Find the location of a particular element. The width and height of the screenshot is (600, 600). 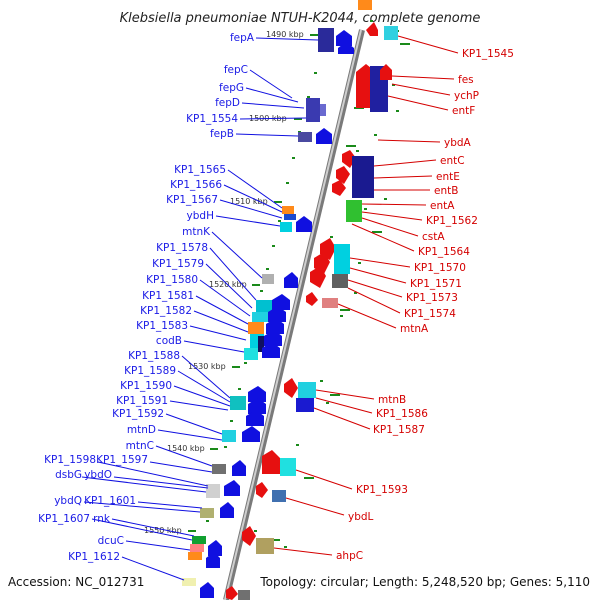

gene-label: fepC is located at coordinates (236, 70).